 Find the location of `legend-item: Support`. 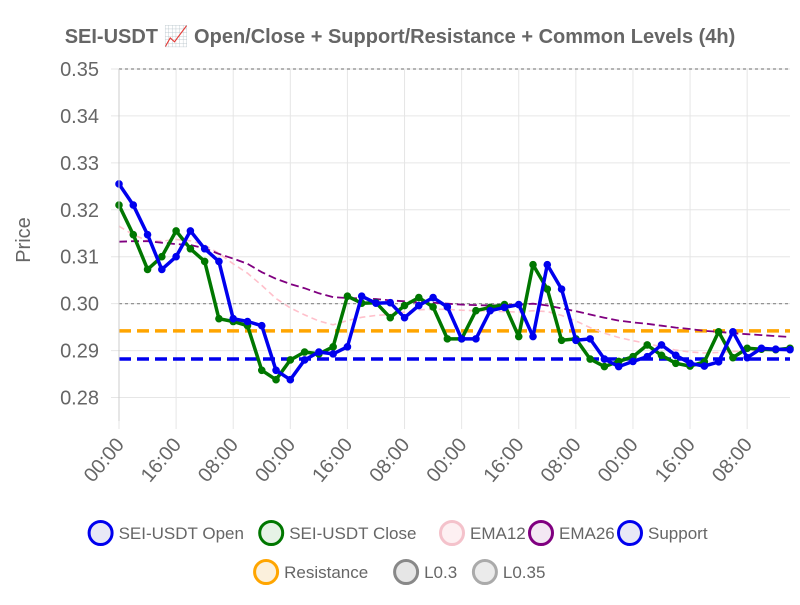

legend-item: Support is located at coordinates (662, 533).